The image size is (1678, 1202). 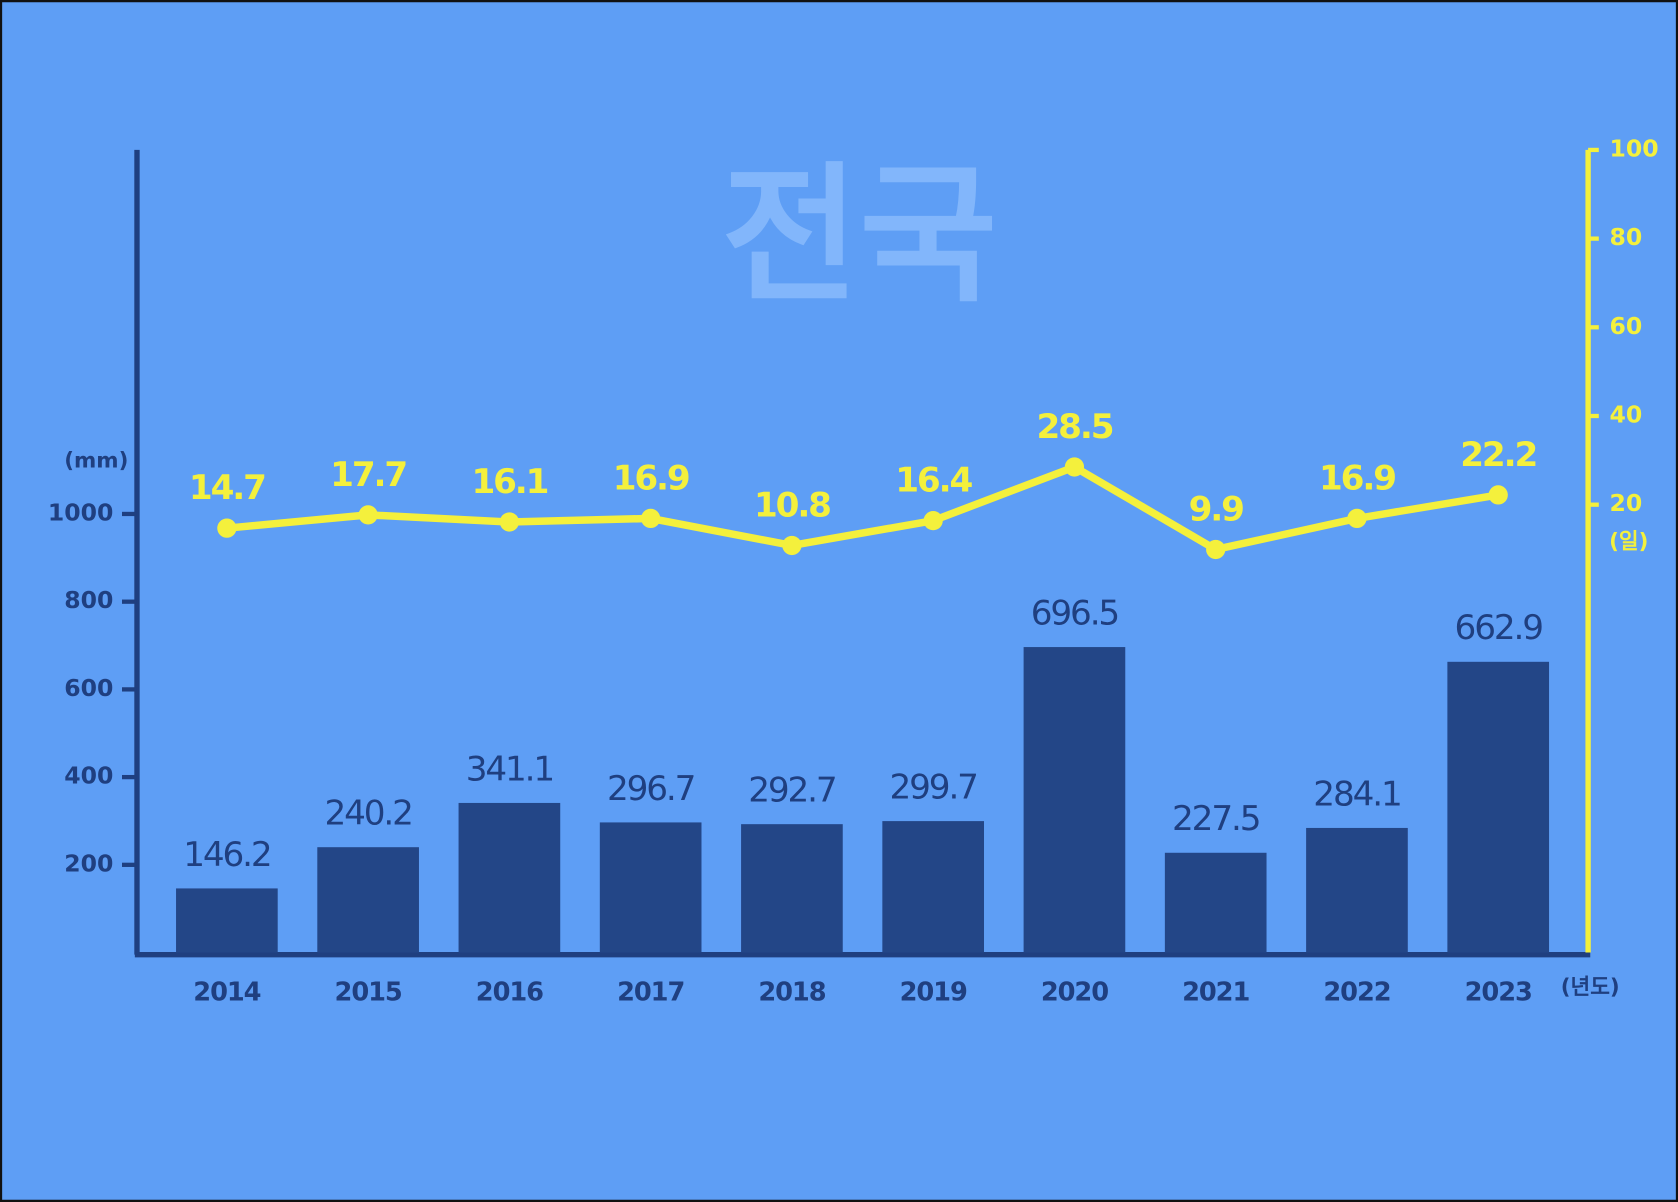 What do you see at coordinates (862, 508) in the screenshot?
I see `line` at bounding box center [862, 508].